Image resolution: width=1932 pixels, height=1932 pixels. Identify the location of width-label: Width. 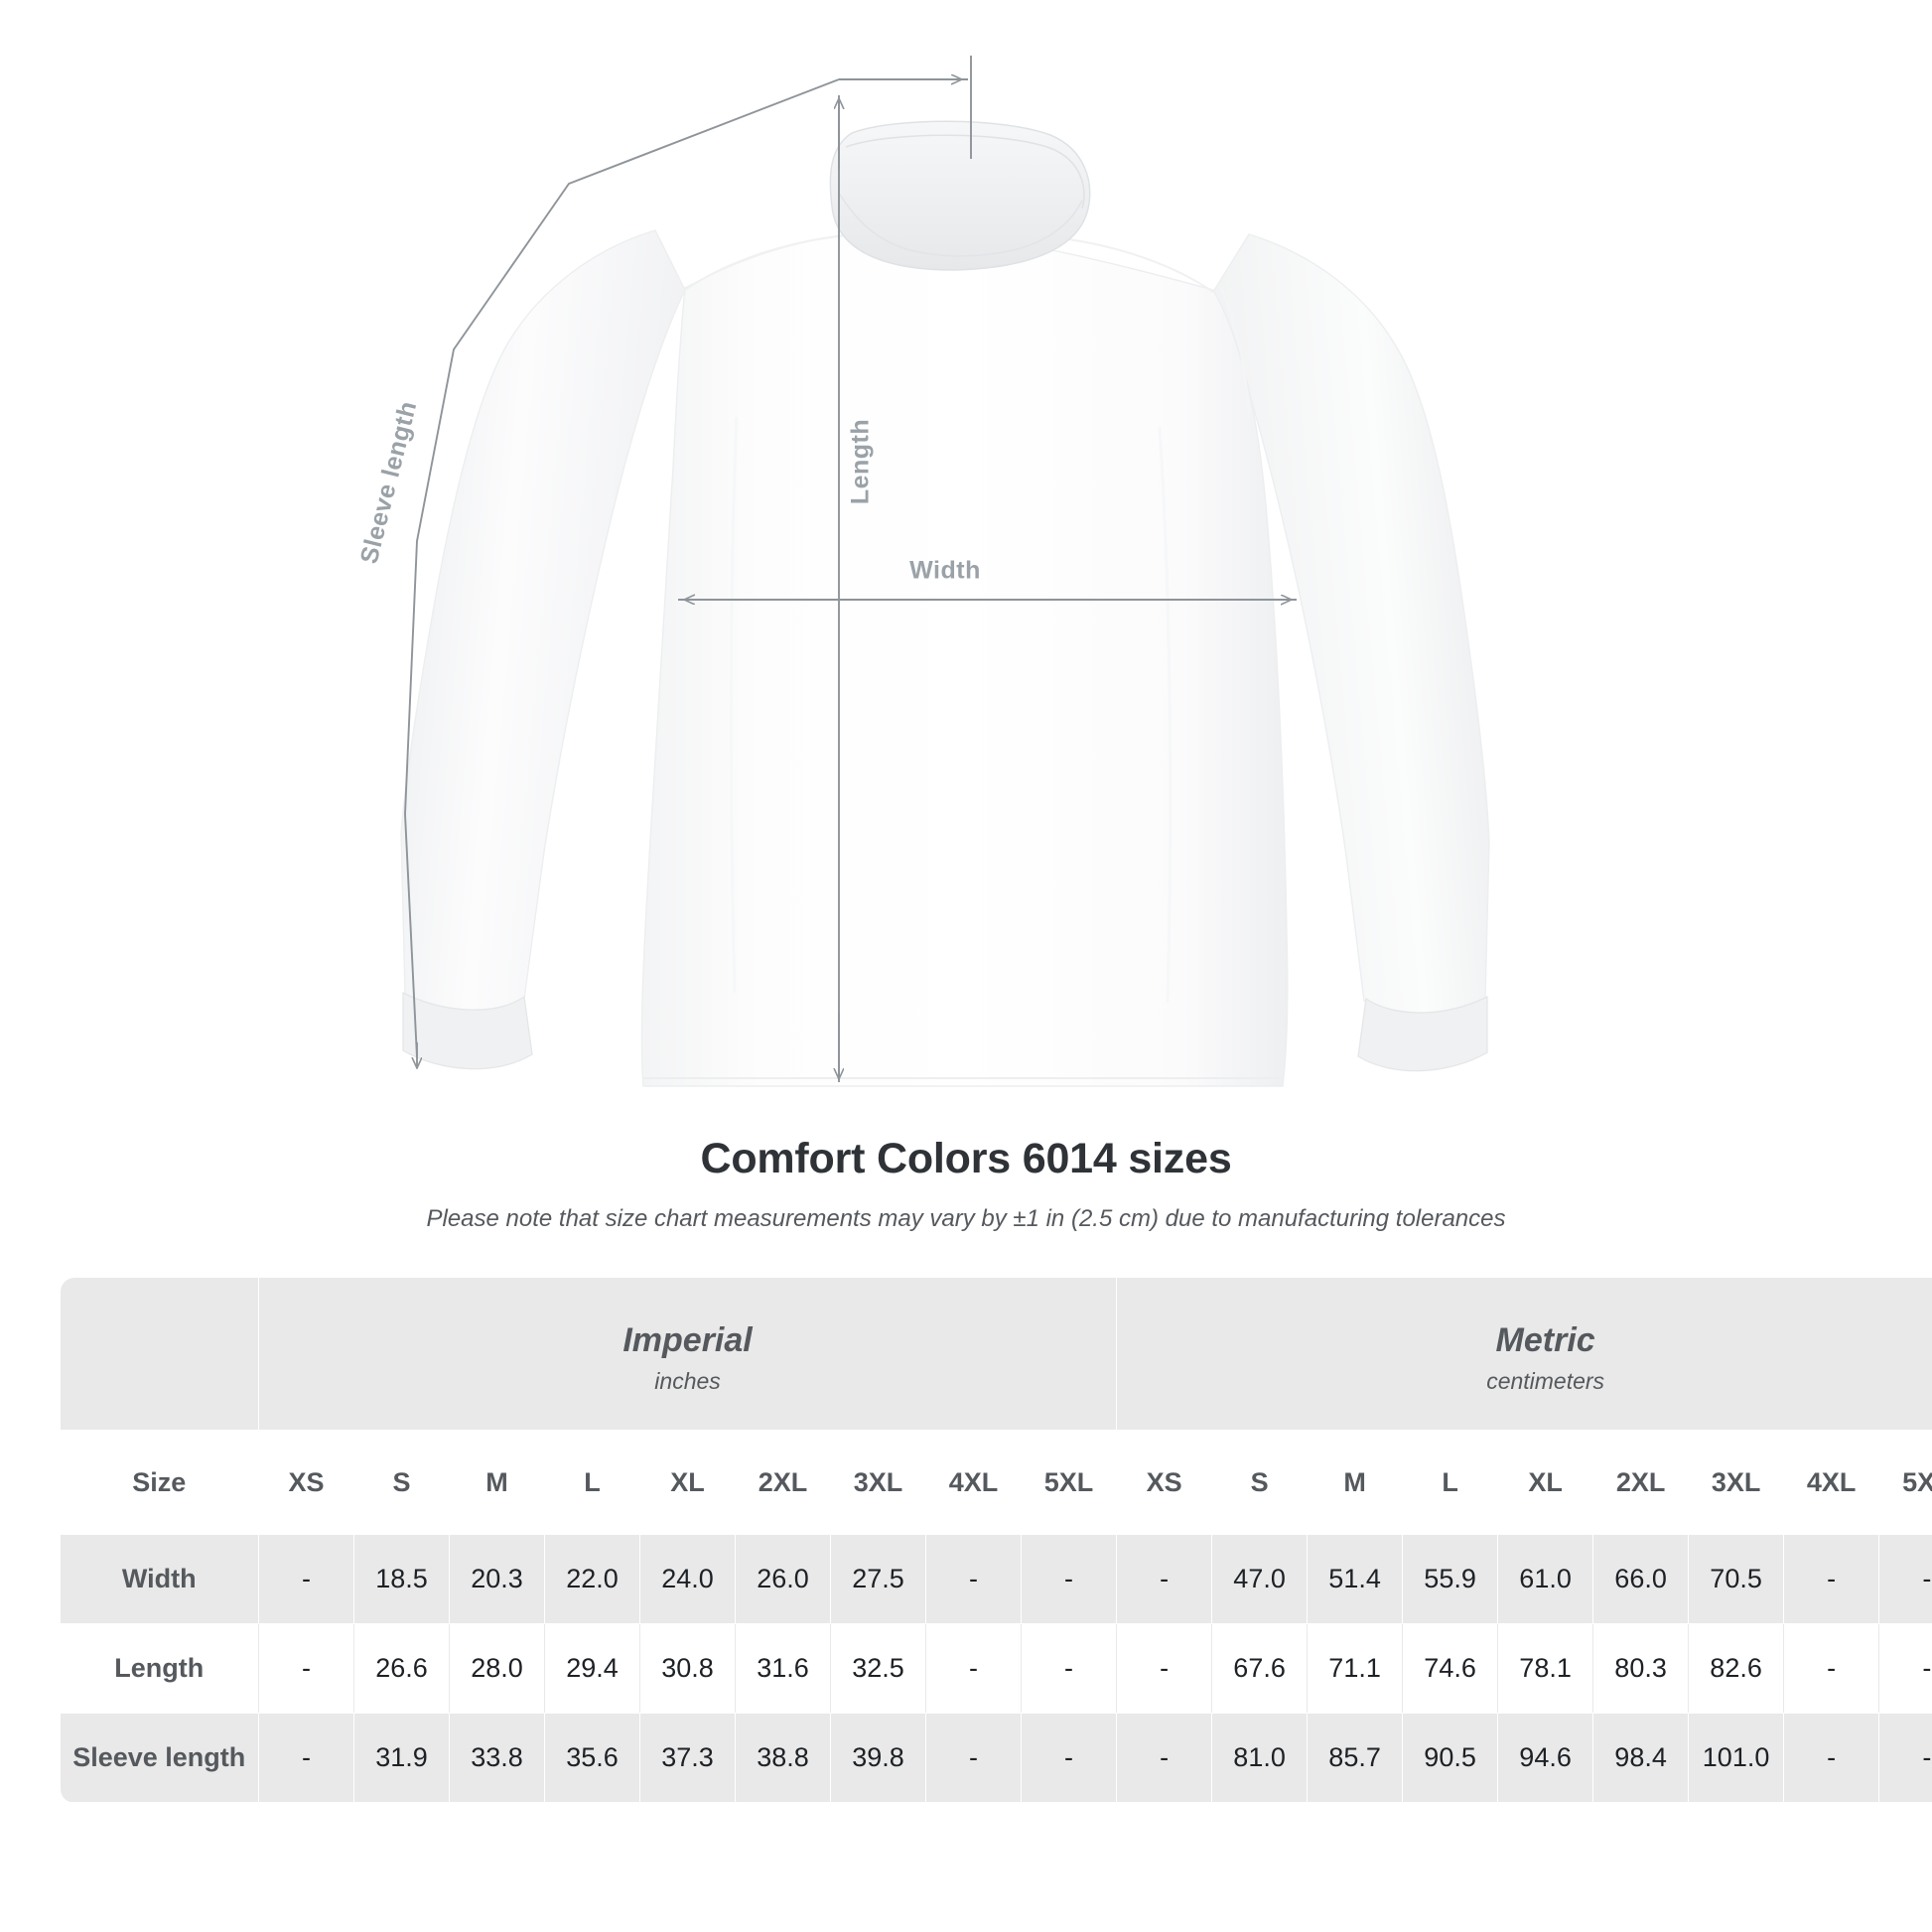
(945, 570).